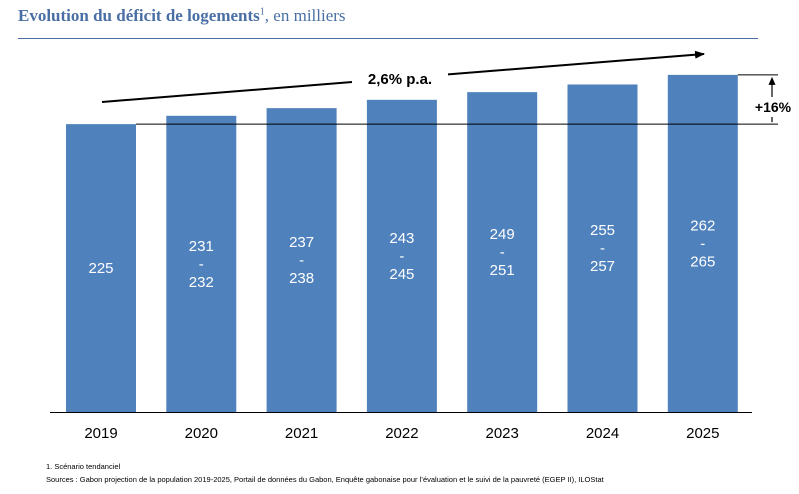 The image size is (799, 494). Describe the element at coordinates (401, 433) in the screenshot. I see `x-tick-label-2022: 2022` at that location.